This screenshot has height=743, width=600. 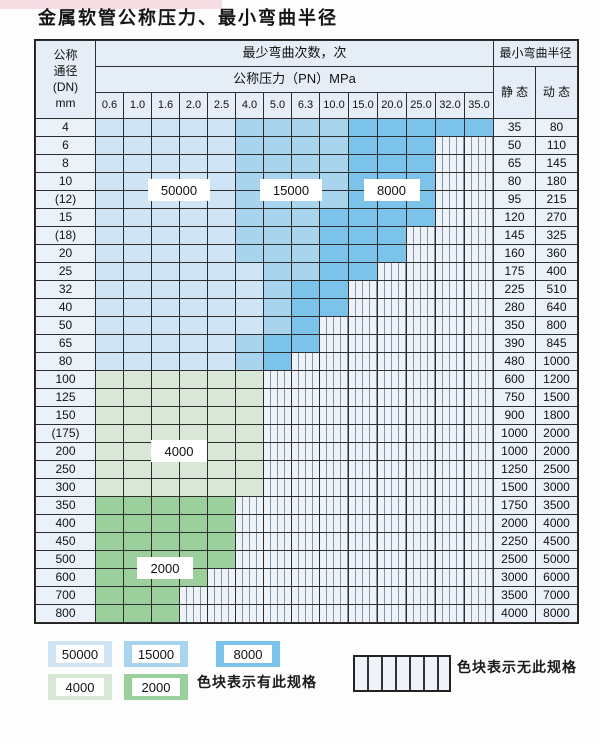 What do you see at coordinates (556, 271) in the screenshot?
I see `dynamic-cell: 400` at bounding box center [556, 271].